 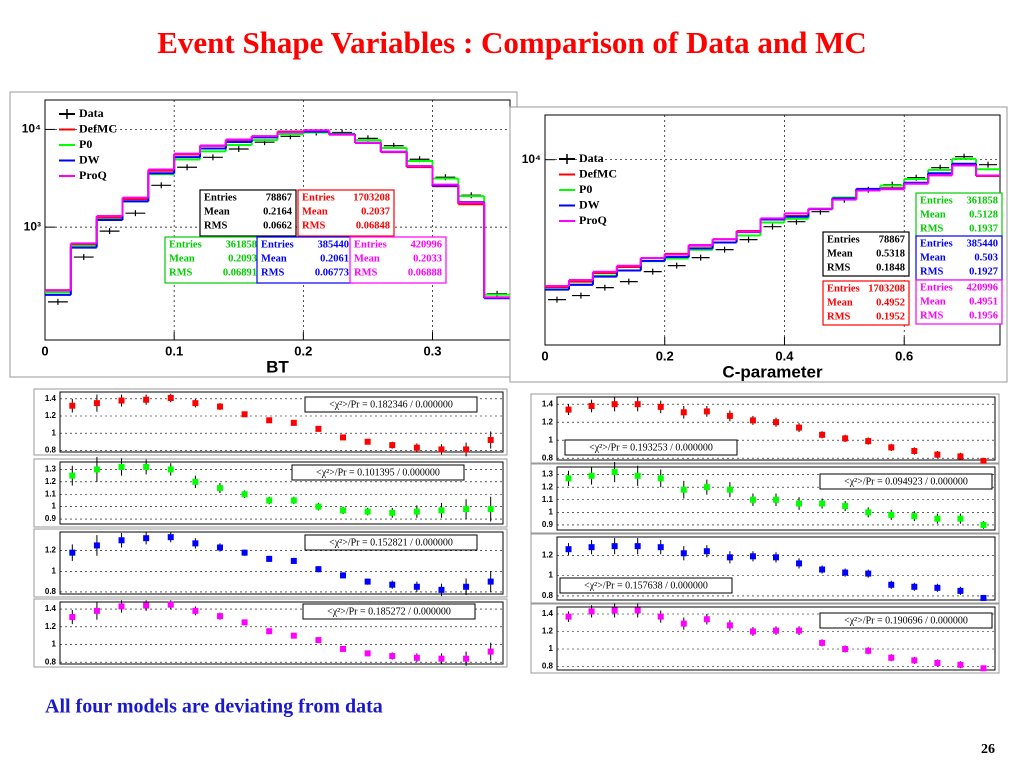 I want to click on stat-value: 0.5318, so click(x=890, y=253).